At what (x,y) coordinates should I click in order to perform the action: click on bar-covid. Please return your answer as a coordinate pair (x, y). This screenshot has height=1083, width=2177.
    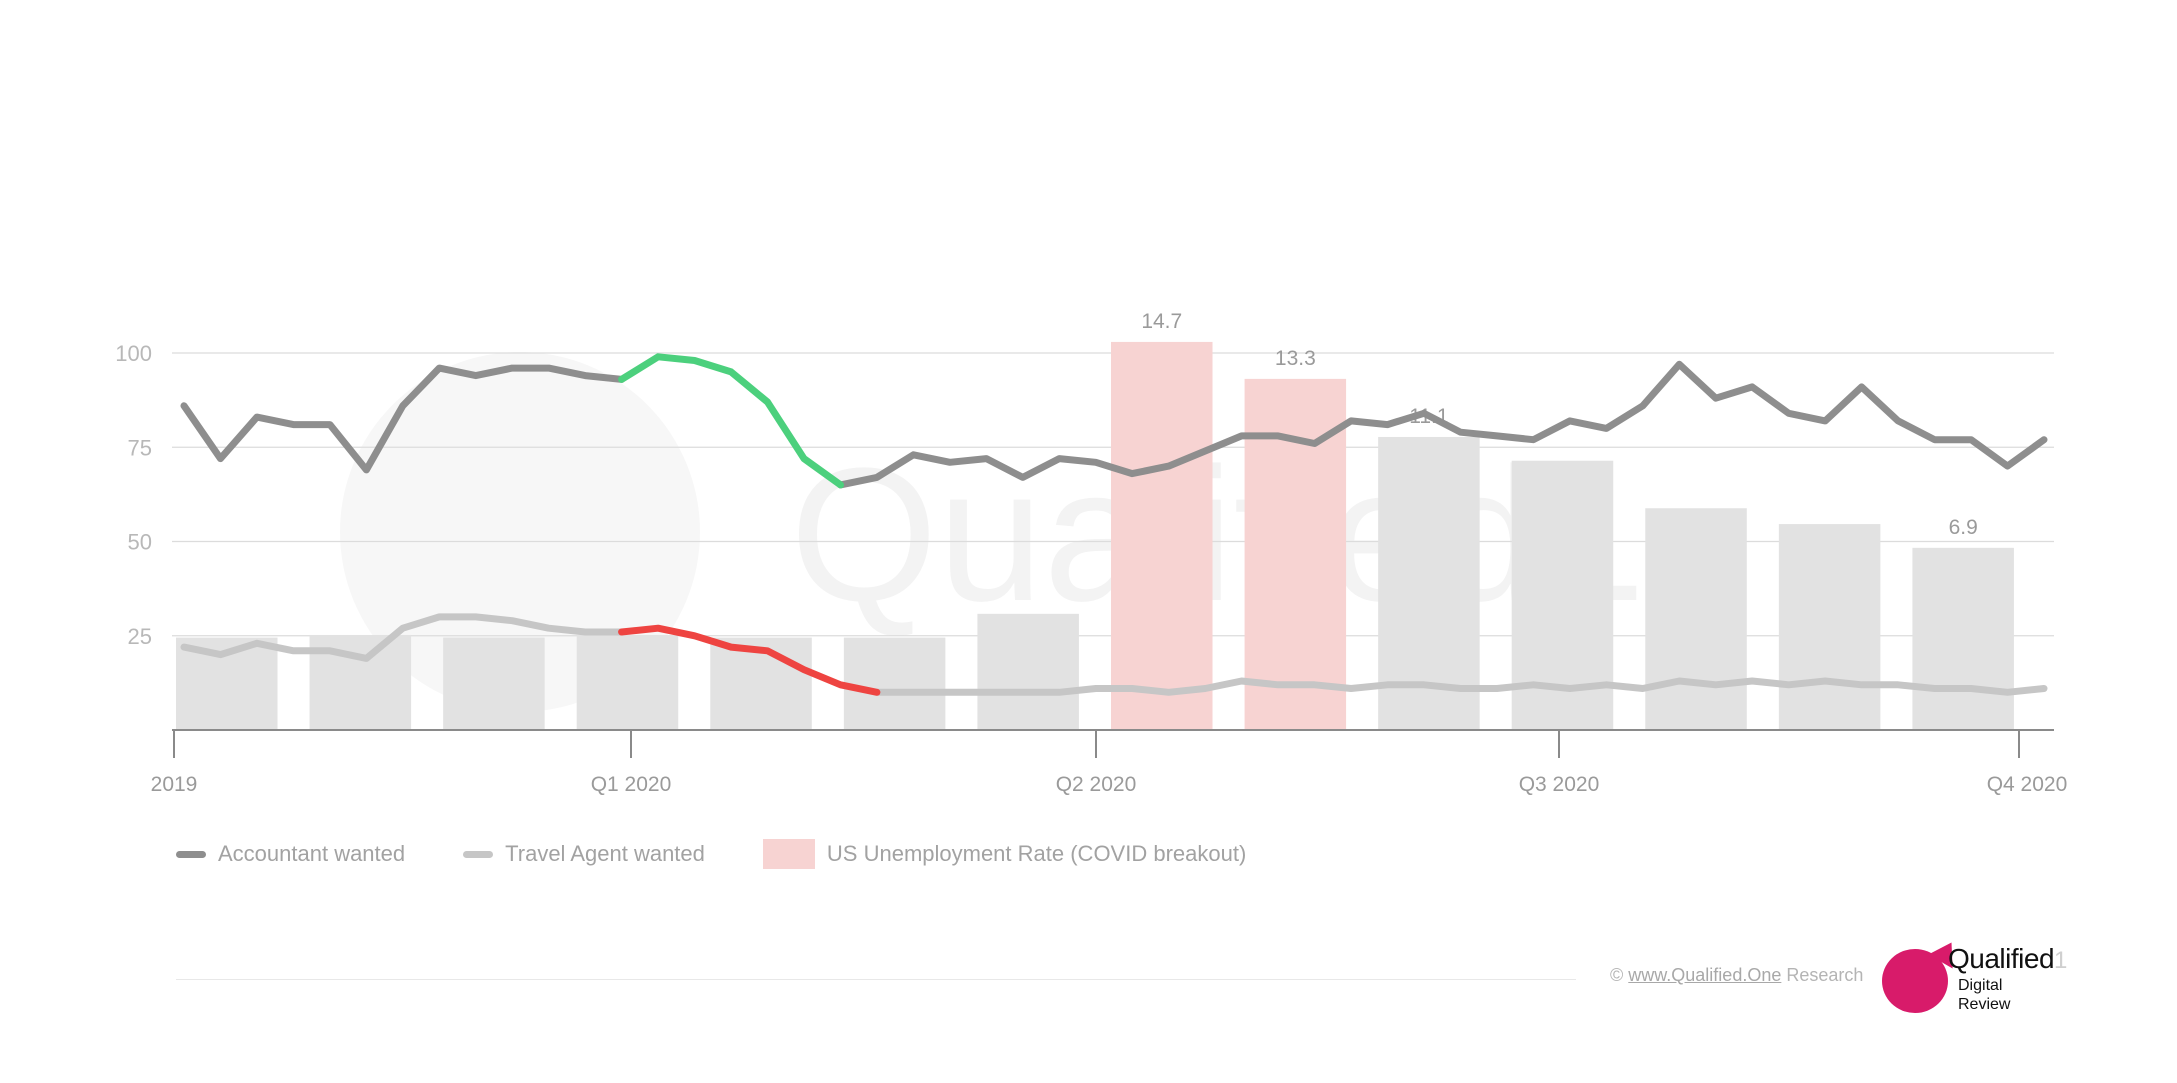
    Looking at the image, I should click on (1162, 535).